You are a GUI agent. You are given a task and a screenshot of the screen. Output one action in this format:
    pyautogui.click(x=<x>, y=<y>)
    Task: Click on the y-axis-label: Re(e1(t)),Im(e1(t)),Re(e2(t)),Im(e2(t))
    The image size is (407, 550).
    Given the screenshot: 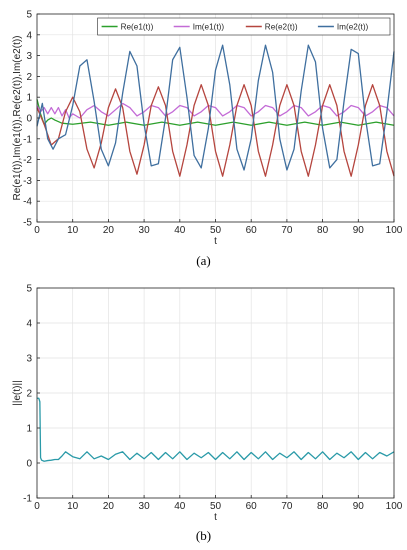 What is the action you would take?
    pyautogui.click(x=17, y=117)
    